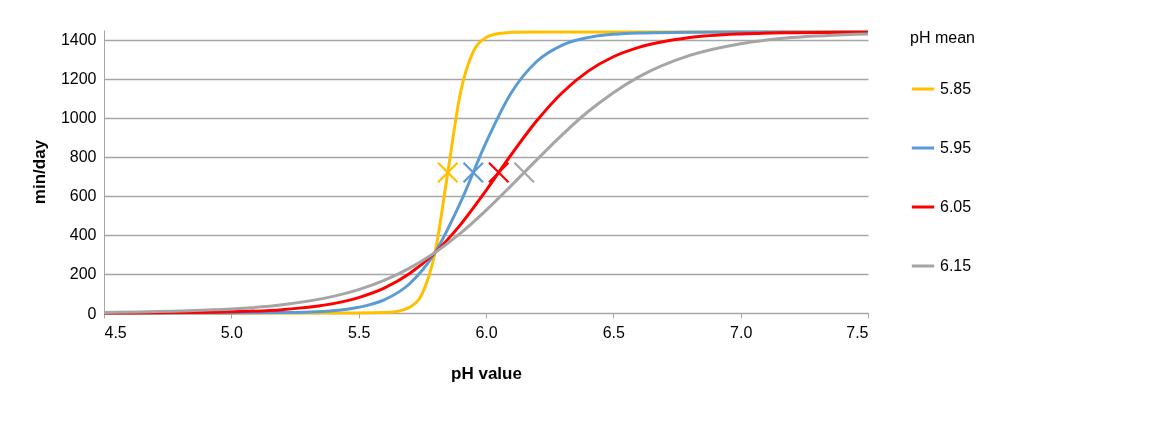 The width and height of the screenshot is (1161, 448). What do you see at coordinates (115, 332) in the screenshot?
I see `x-tick-label: 4.5` at bounding box center [115, 332].